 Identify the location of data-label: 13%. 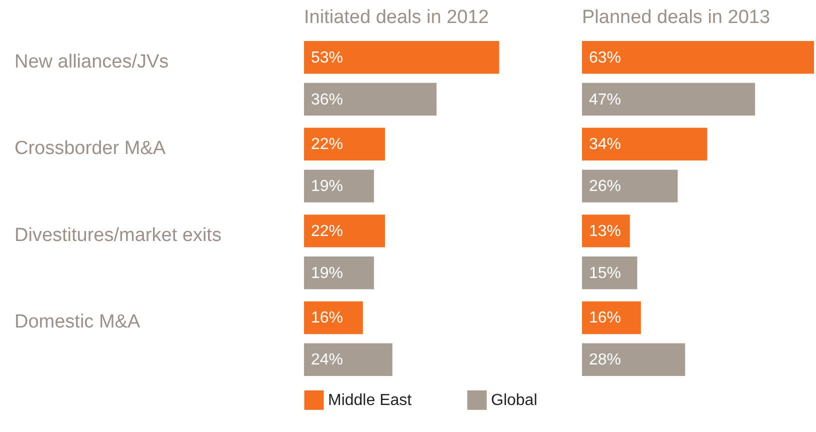
(605, 231).